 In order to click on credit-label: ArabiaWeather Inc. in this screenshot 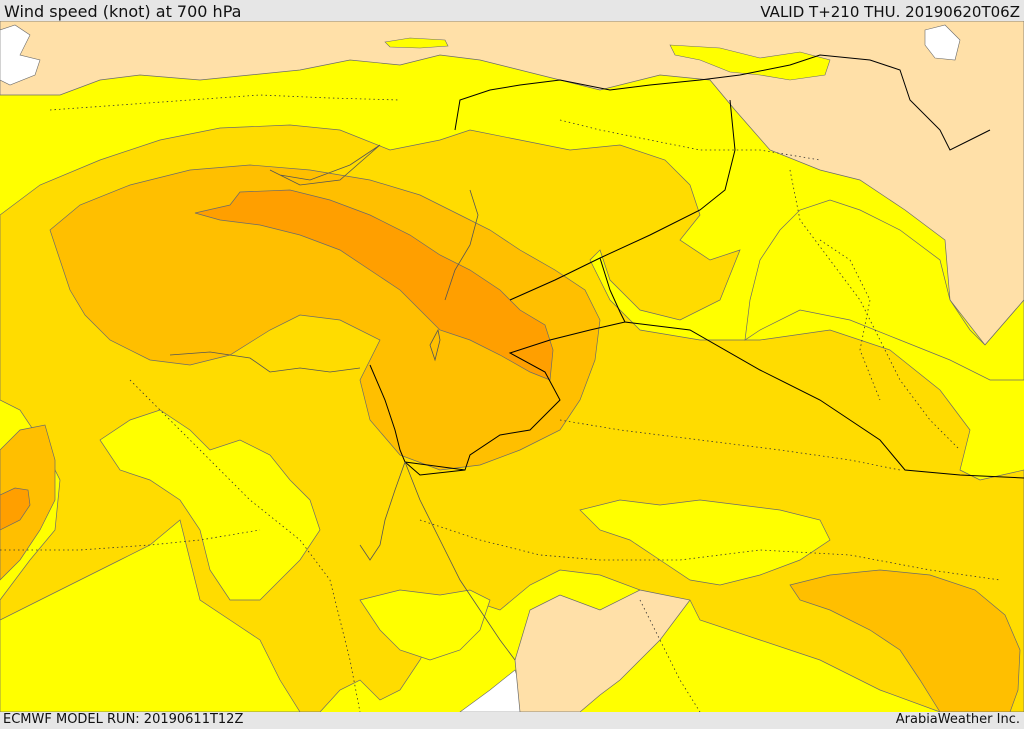, I will do `click(957, 719)`.